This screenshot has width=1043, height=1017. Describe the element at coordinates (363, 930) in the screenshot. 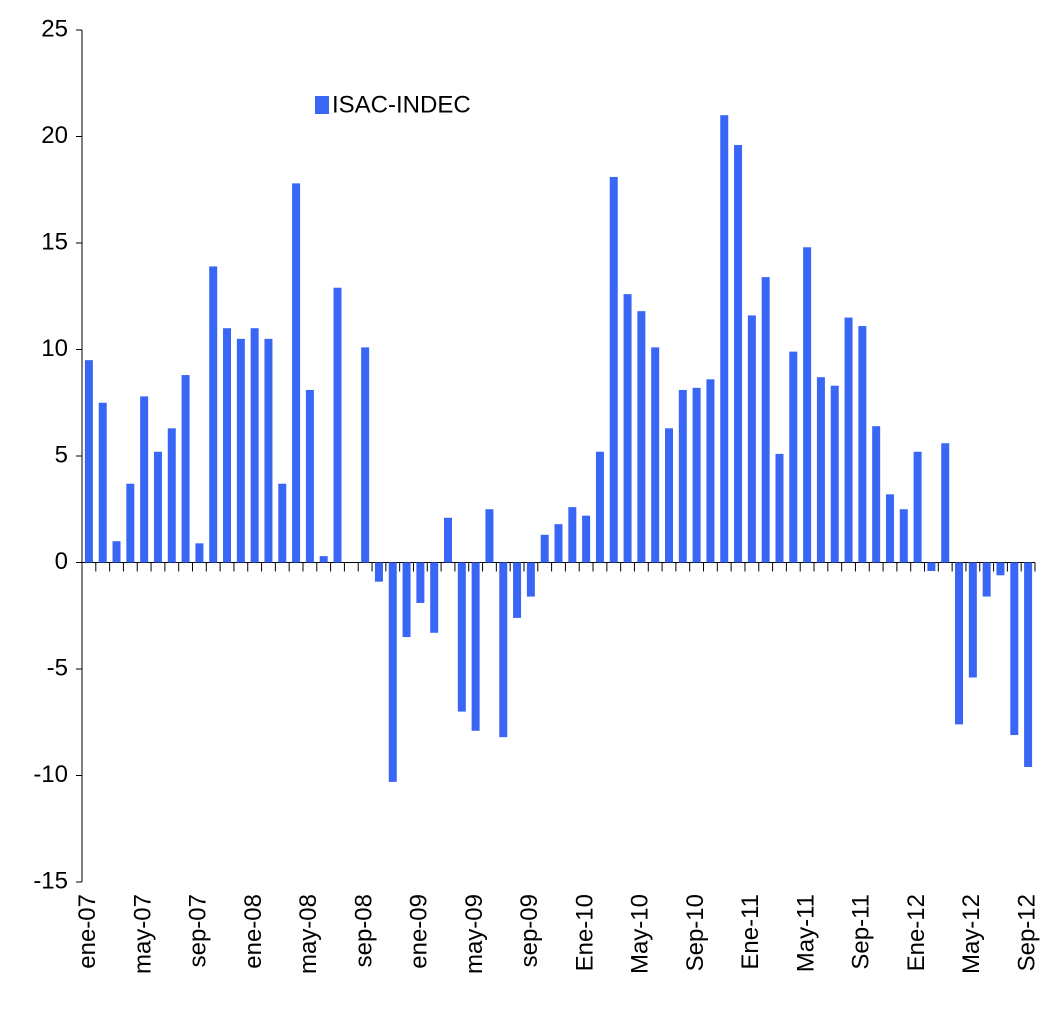

I see `x-tick-label: sep-08` at that location.